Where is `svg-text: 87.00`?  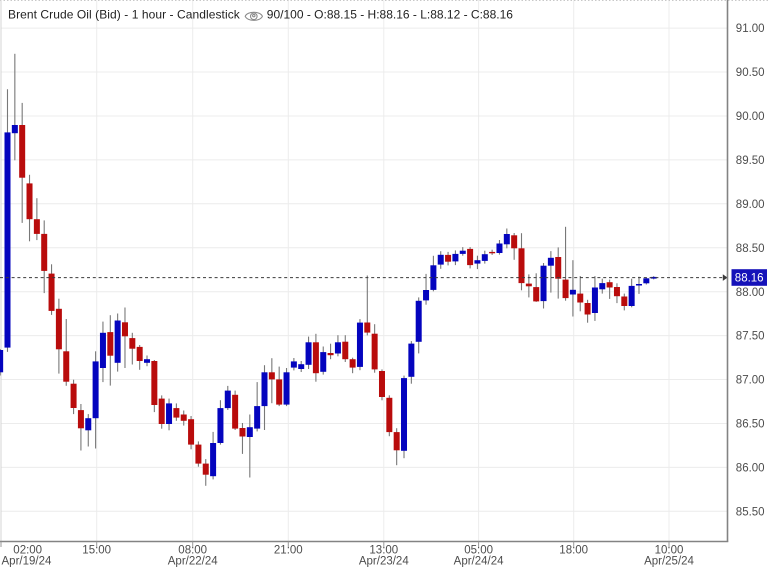
svg-text: 87.00 is located at coordinates (750, 381).